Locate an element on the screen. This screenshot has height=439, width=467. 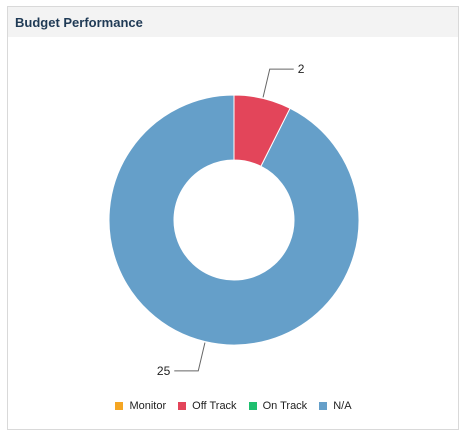
legend-label: Monitor is located at coordinates (148, 406).